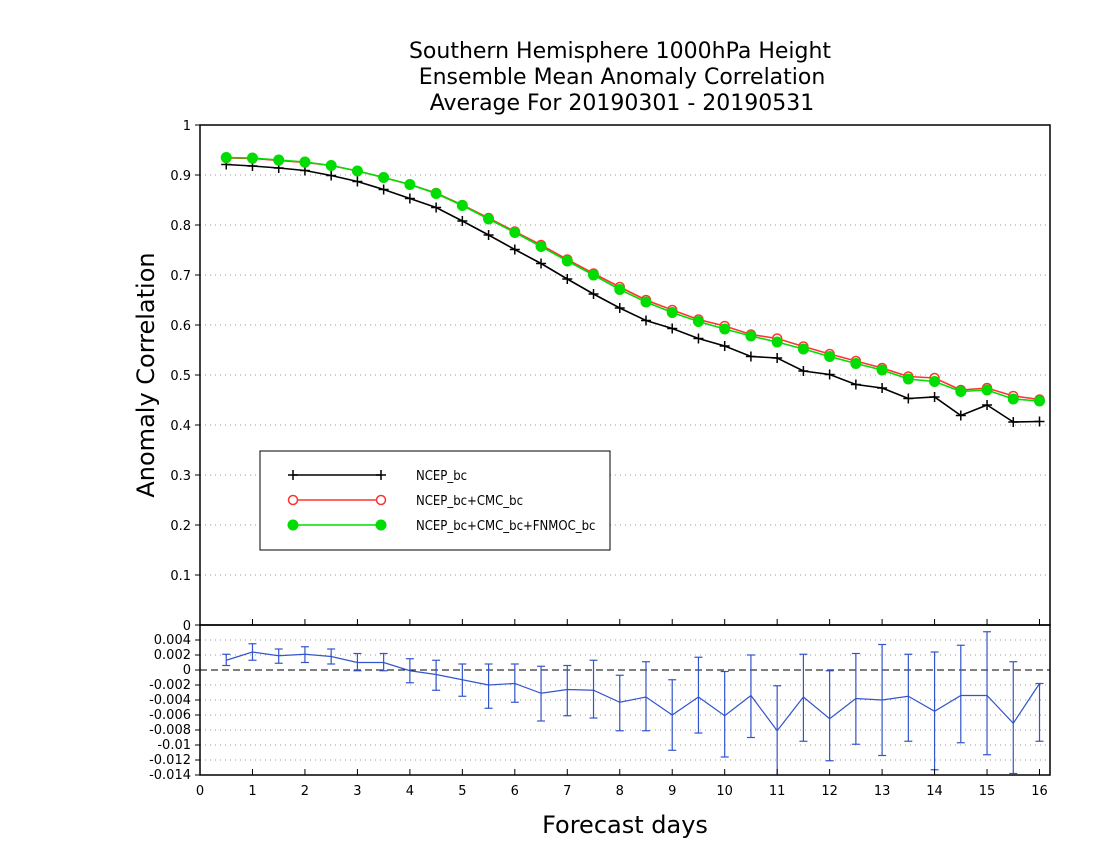 The width and height of the screenshot is (1100, 850). What do you see at coordinates (146, 374) in the screenshot?
I see `y-axis-label: Anomaly Correlation` at bounding box center [146, 374].